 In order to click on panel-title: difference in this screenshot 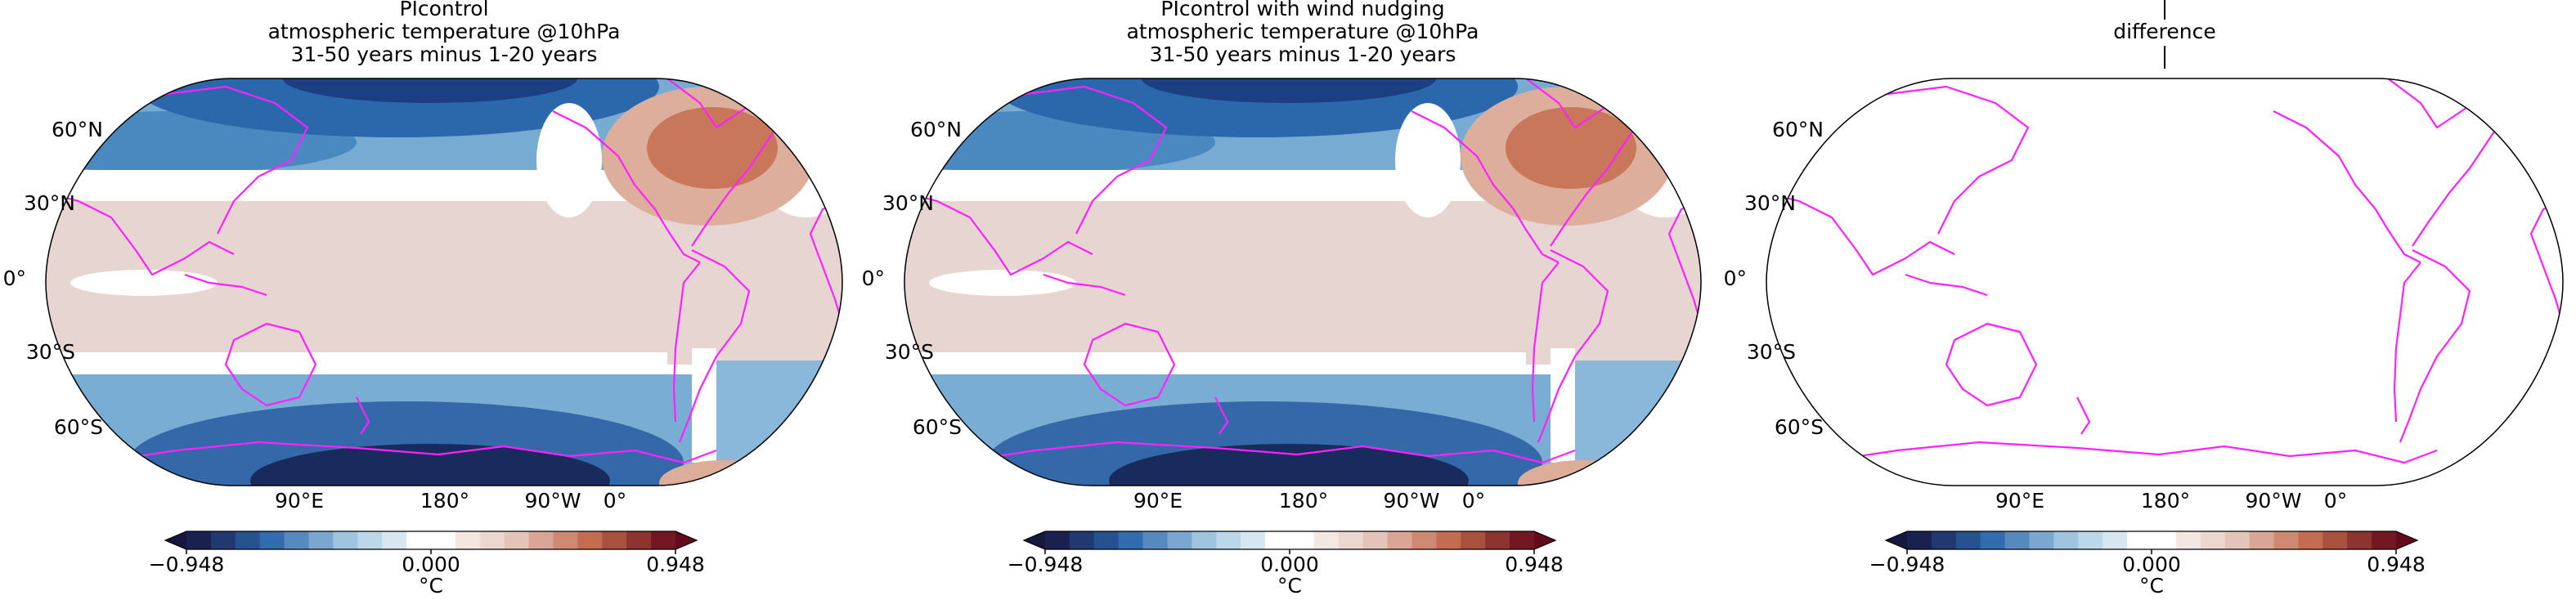, I will do `click(2165, 32)`.